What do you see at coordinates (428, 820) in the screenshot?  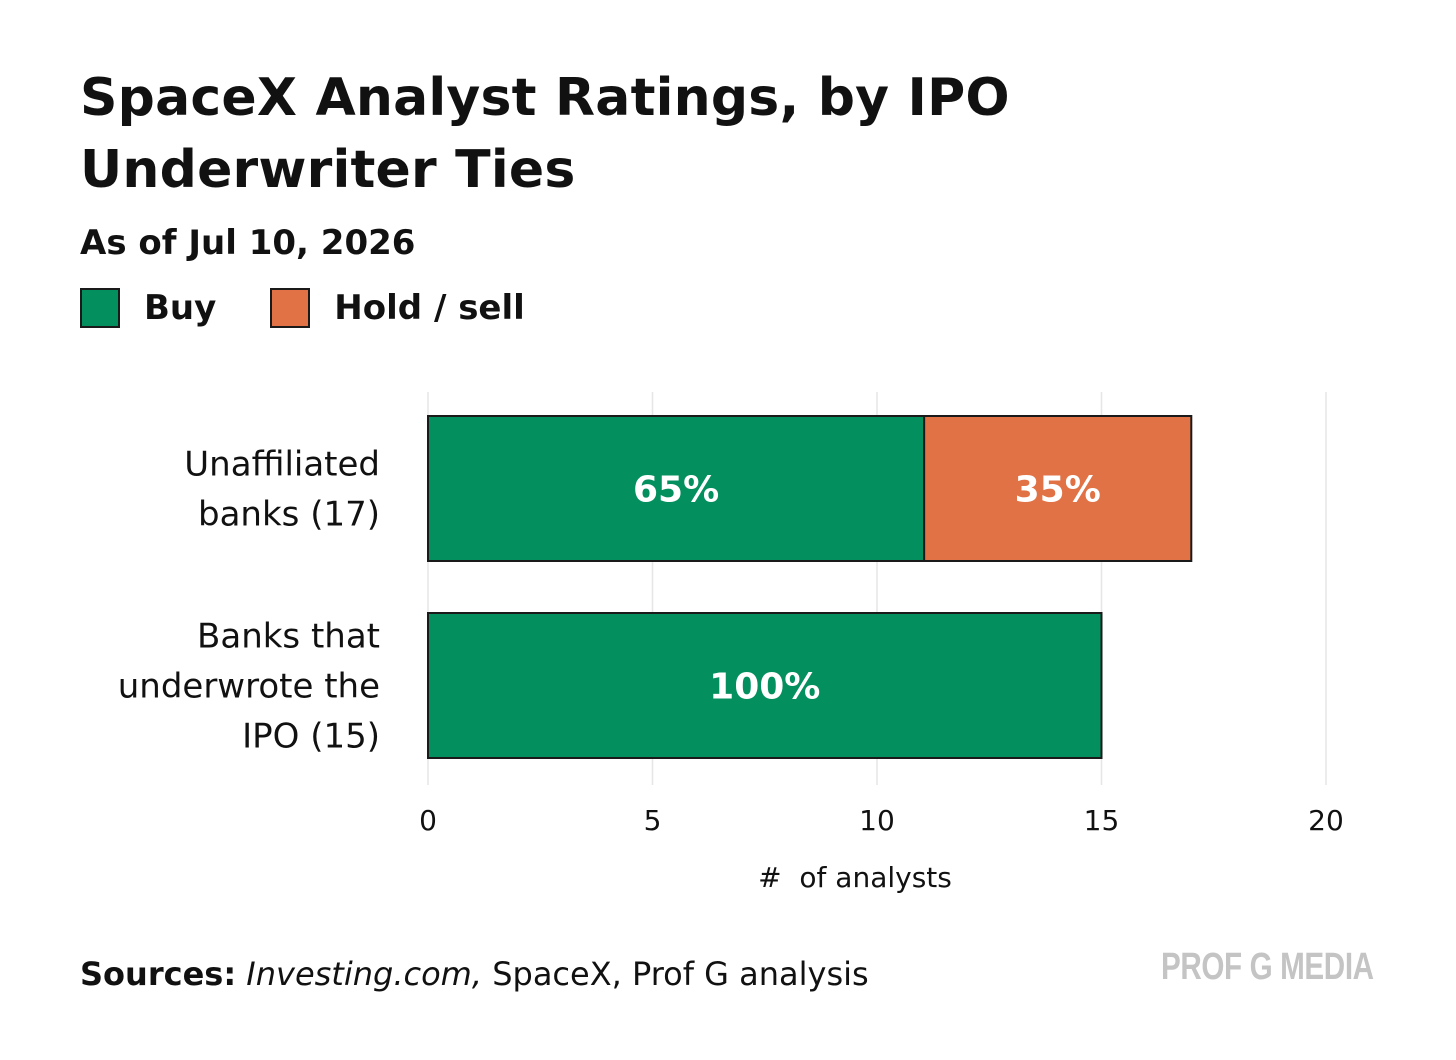 I see `x-tick-label: 0` at bounding box center [428, 820].